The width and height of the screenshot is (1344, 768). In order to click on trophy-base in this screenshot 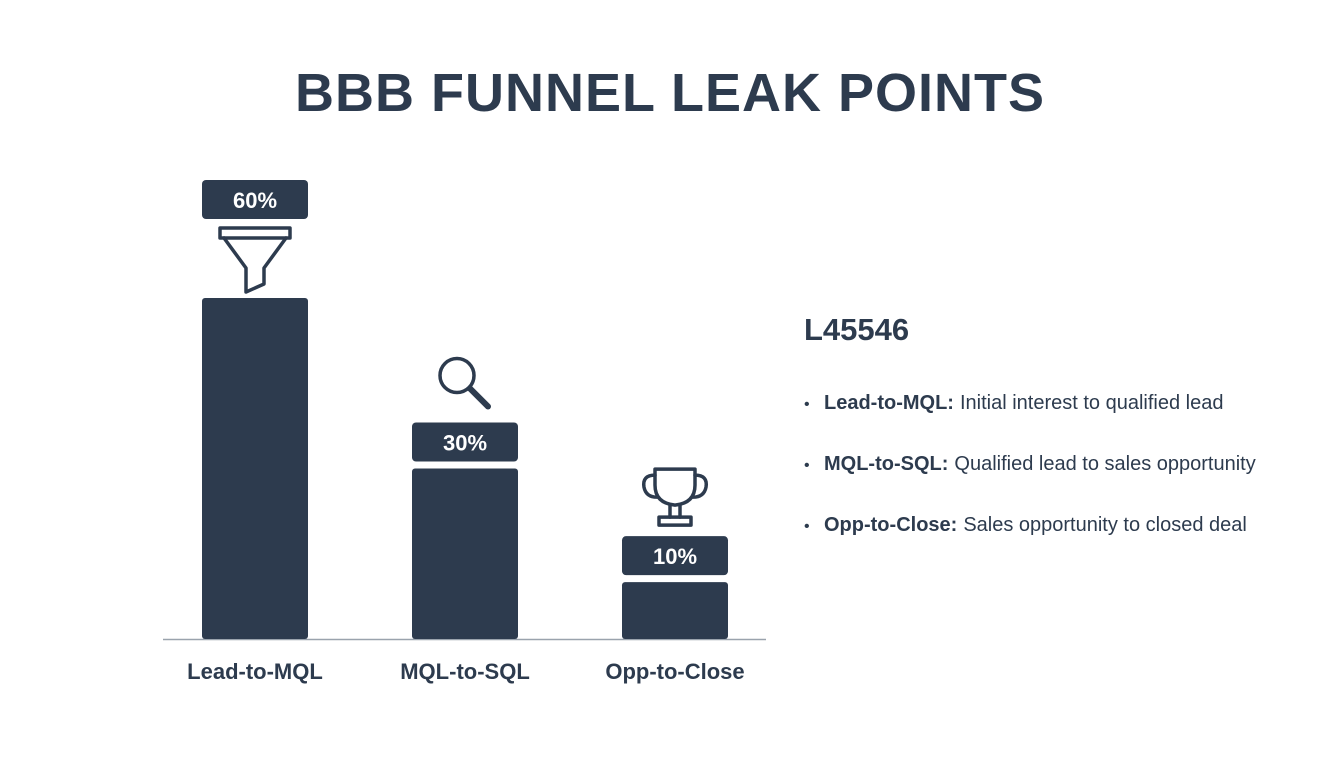, I will do `click(675, 521)`.